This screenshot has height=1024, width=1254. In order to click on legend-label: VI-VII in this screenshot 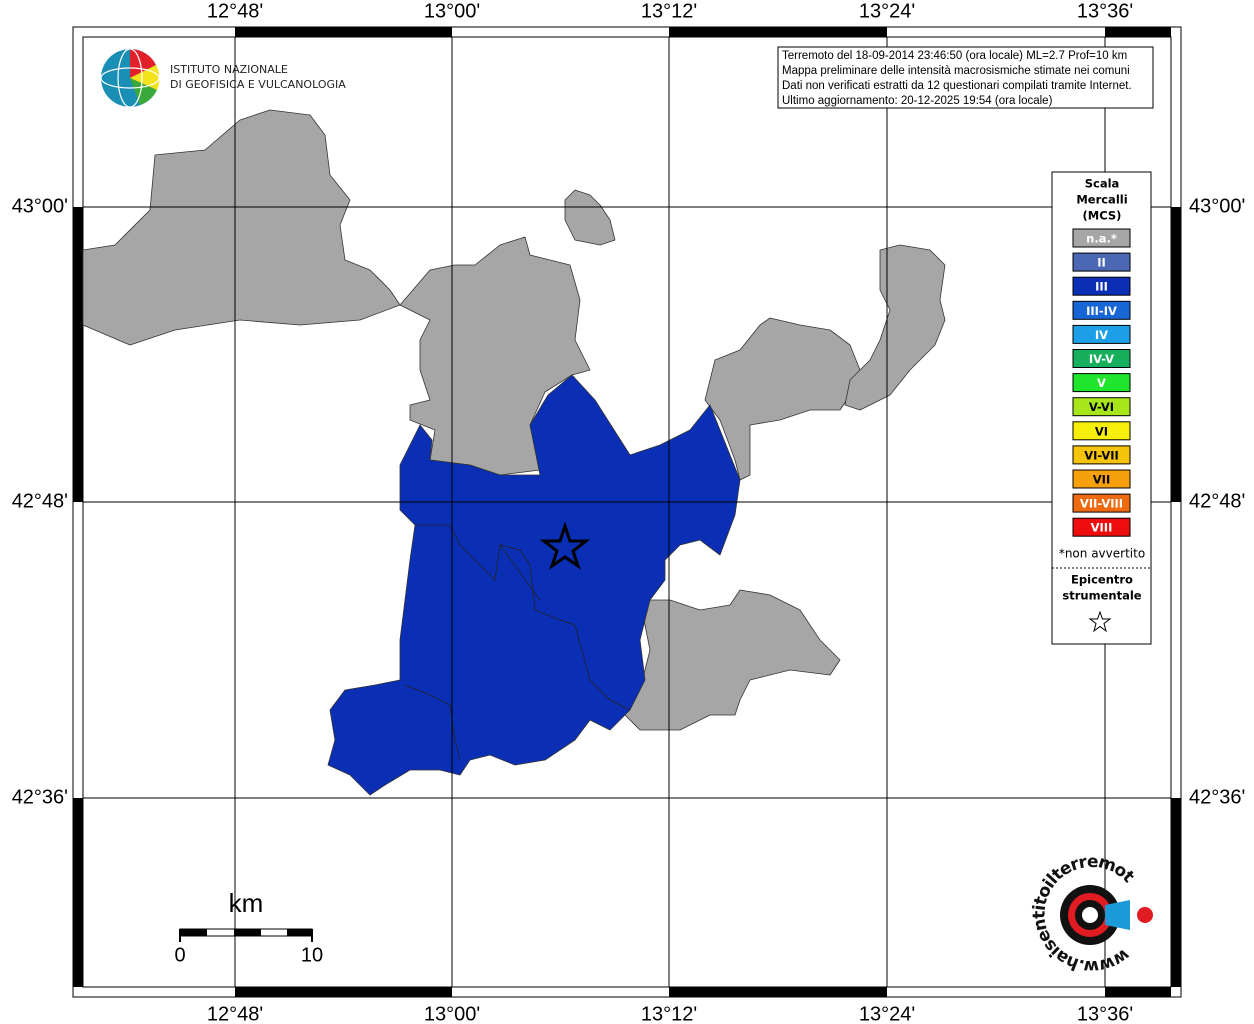, I will do `click(1101, 455)`.